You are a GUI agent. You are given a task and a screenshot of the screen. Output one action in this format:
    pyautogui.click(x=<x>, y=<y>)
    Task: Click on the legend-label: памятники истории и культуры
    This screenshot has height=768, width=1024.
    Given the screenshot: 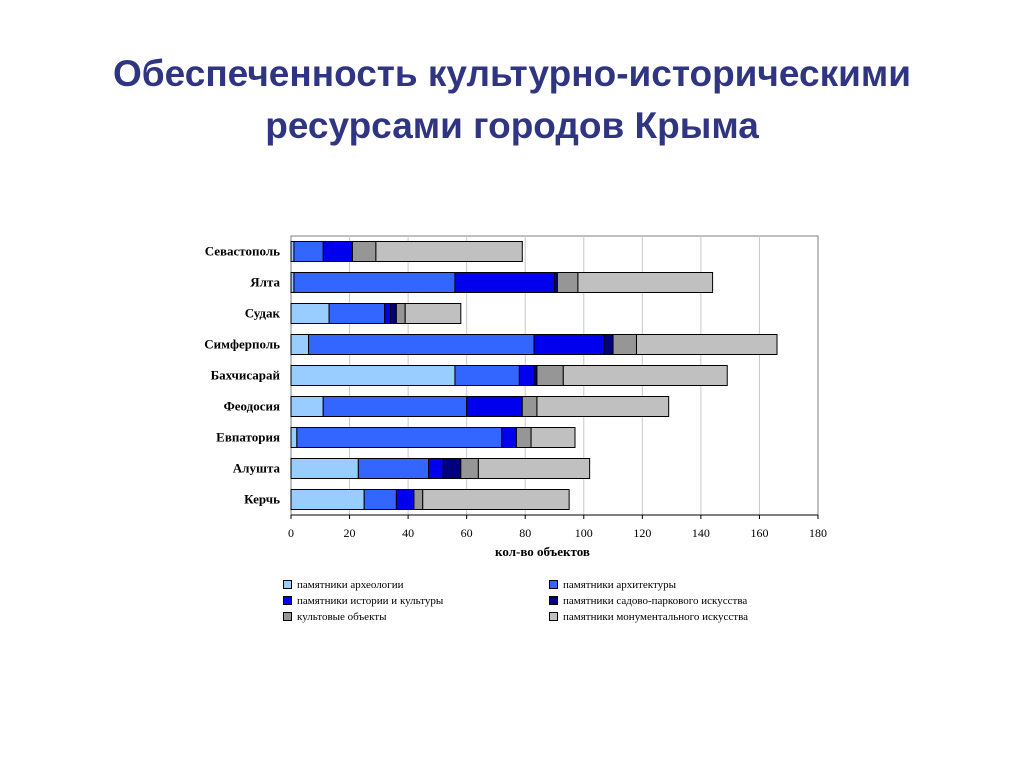 What is the action you would take?
    pyautogui.click(x=370, y=601)
    